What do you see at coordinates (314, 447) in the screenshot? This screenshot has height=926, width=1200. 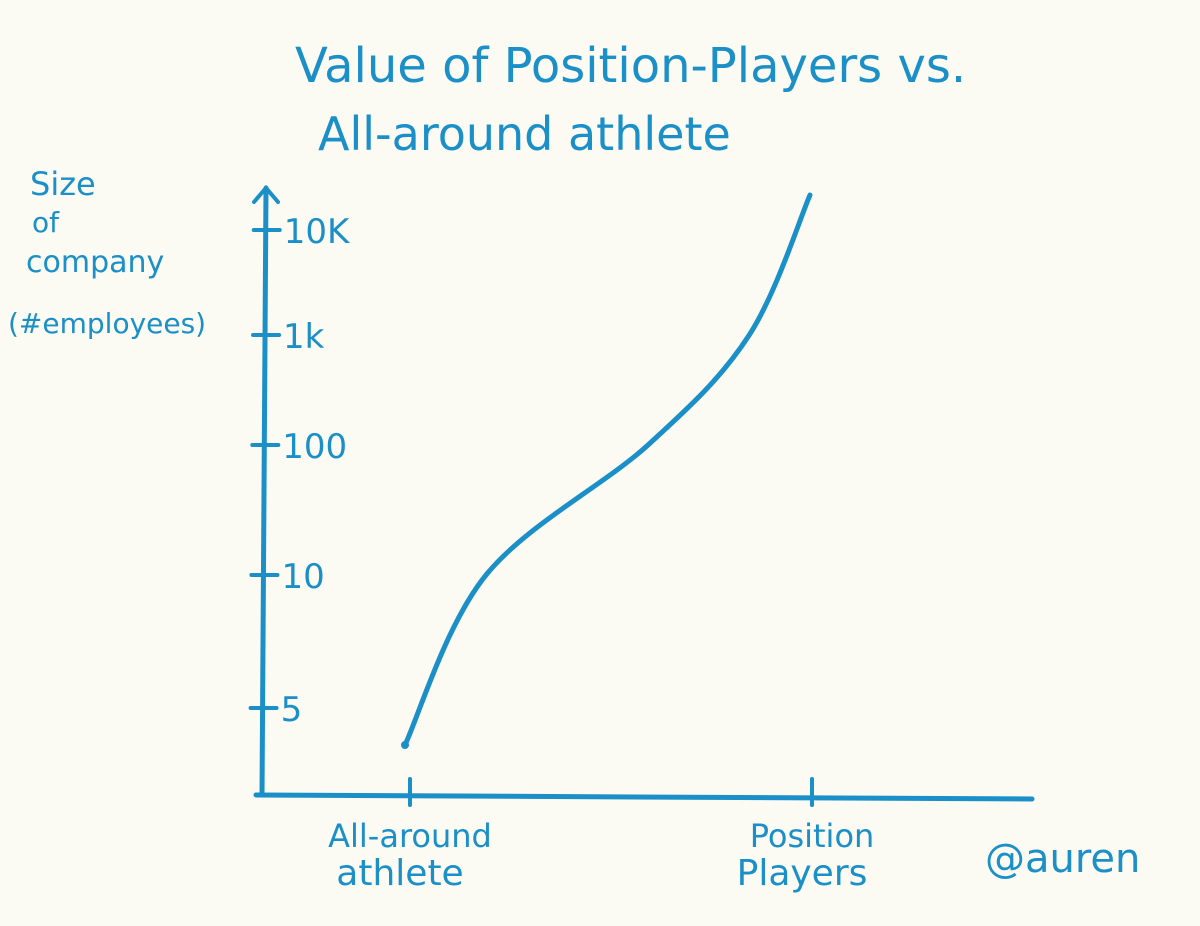 I see `y-tick-label: 100` at bounding box center [314, 447].